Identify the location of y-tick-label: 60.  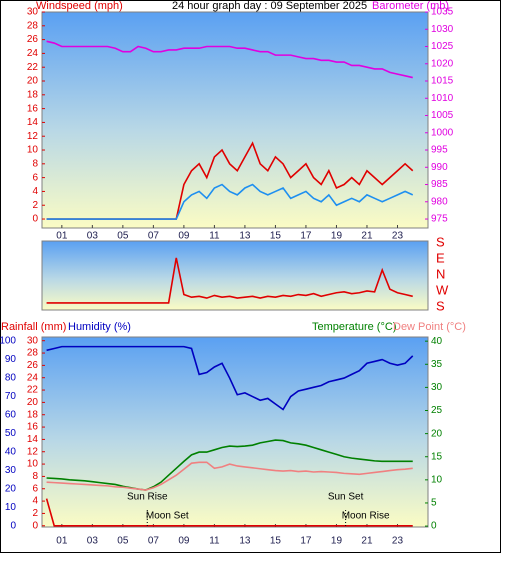
(11, 415).